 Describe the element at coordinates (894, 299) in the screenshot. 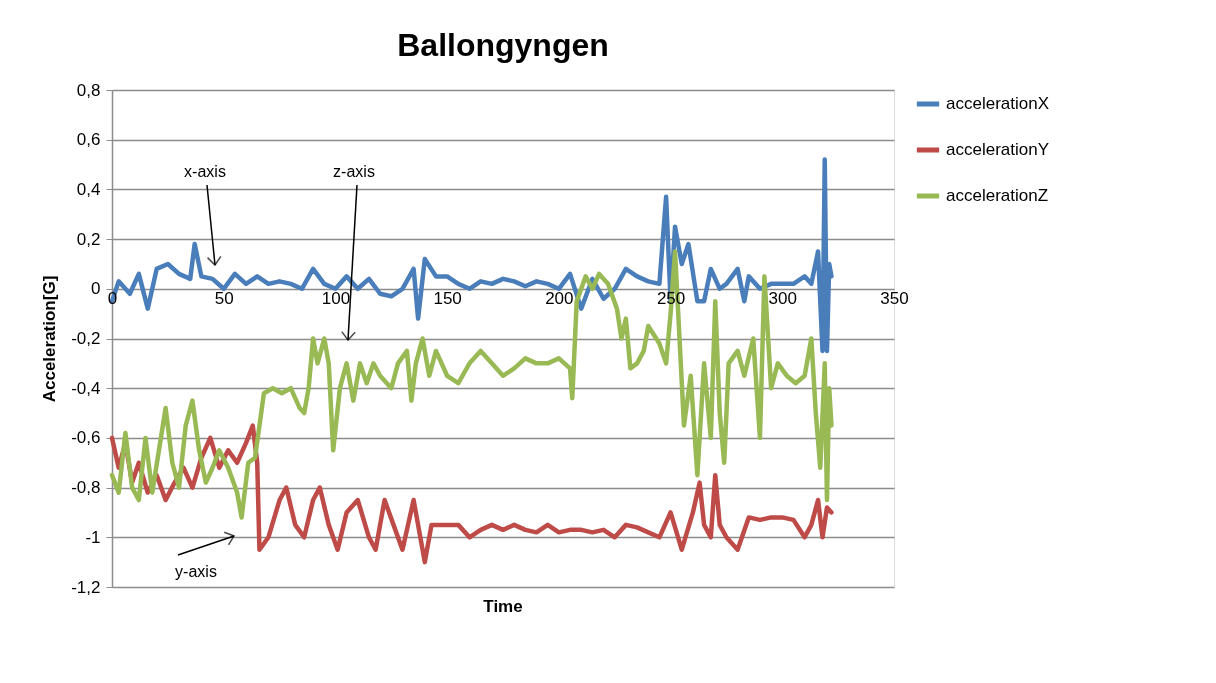

I see `x-tick-label: 350` at that location.